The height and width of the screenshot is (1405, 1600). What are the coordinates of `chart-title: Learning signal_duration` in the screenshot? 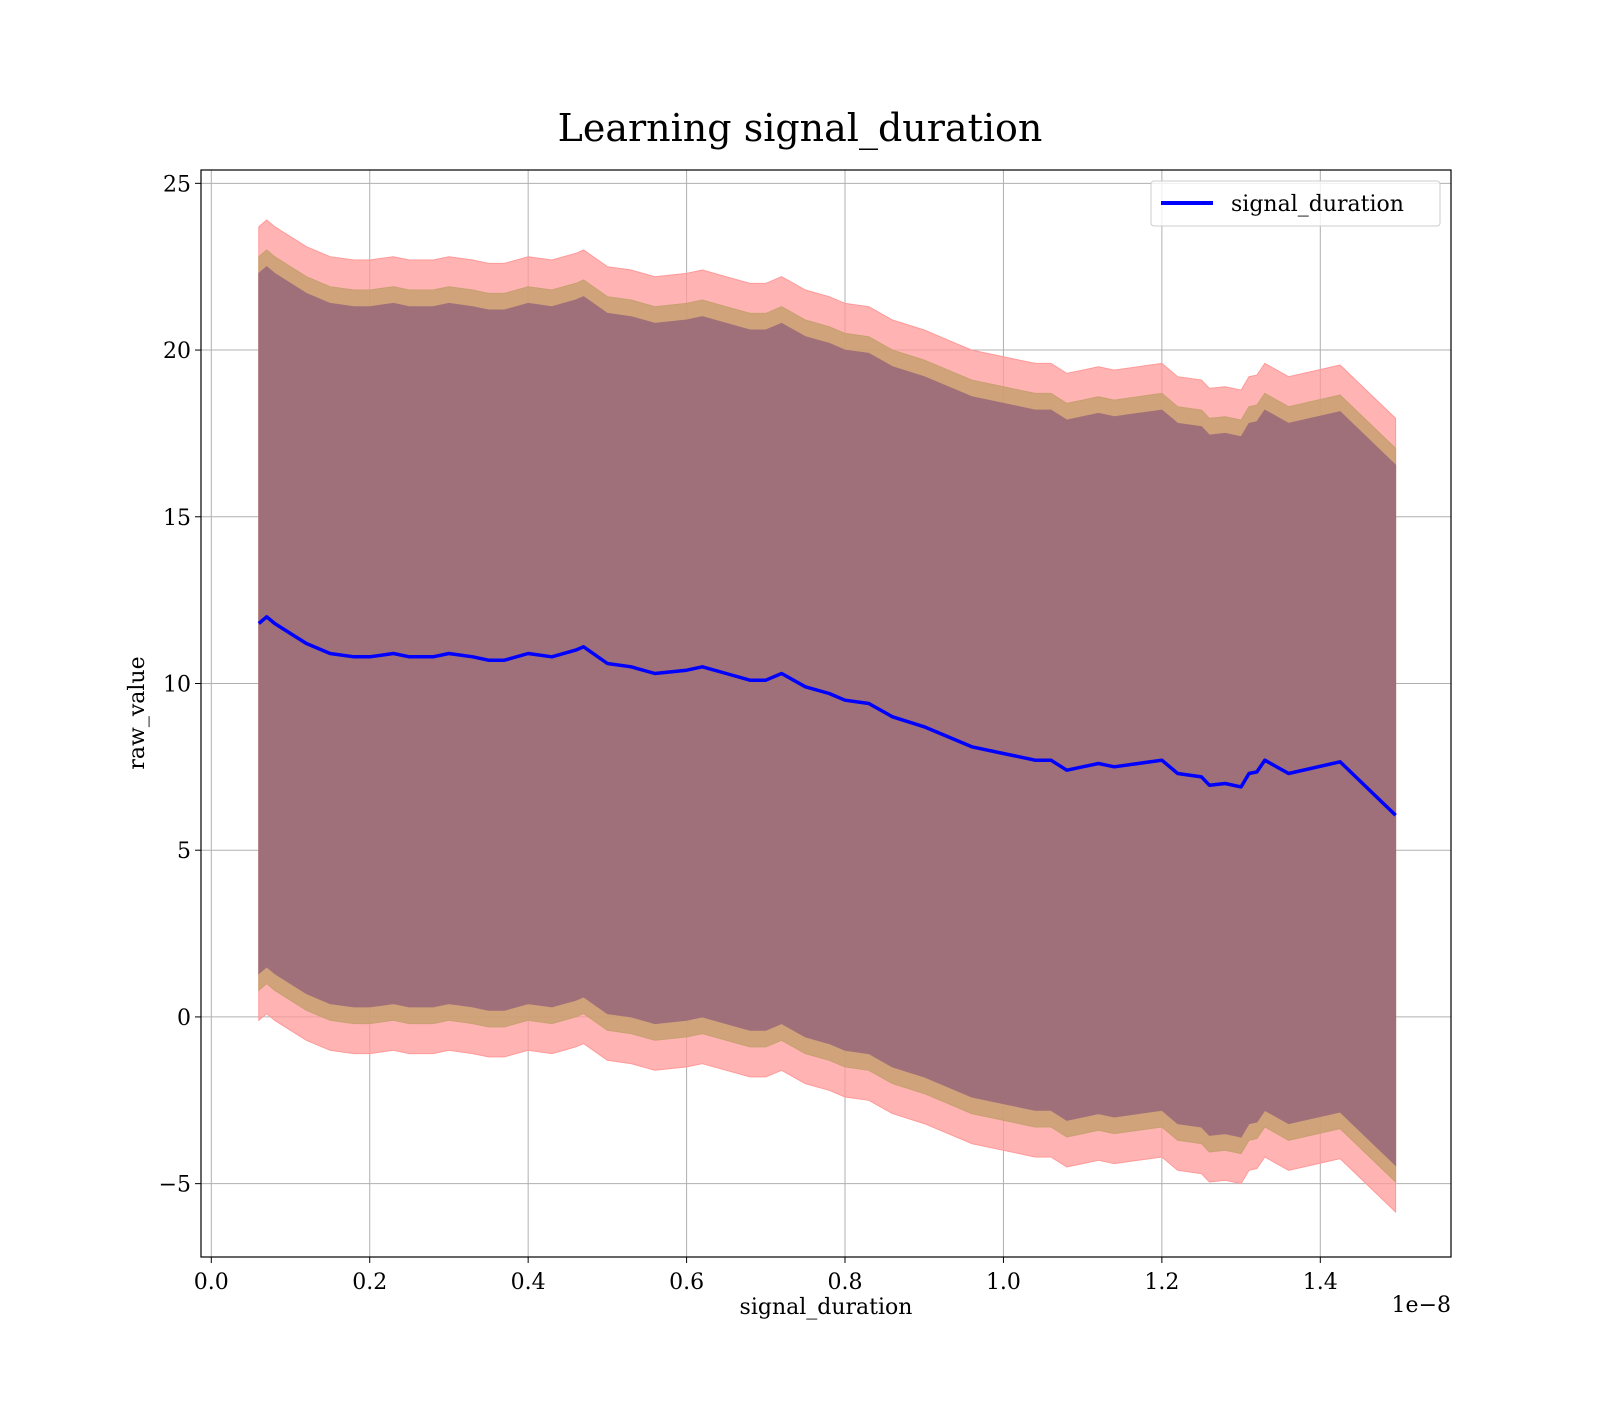 It's located at (800, 128).